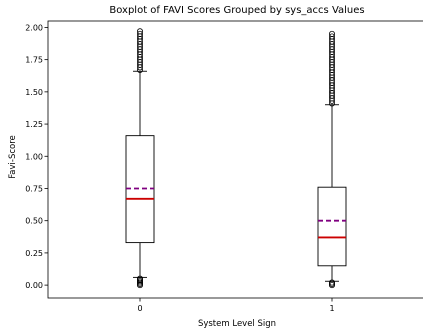 The height and width of the screenshot is (333, 423). I want to click on y-axis: 0.00 0.25 0.50 0.75 1.00 1.25 1.50 1.75 2.00, so click(36, 156).